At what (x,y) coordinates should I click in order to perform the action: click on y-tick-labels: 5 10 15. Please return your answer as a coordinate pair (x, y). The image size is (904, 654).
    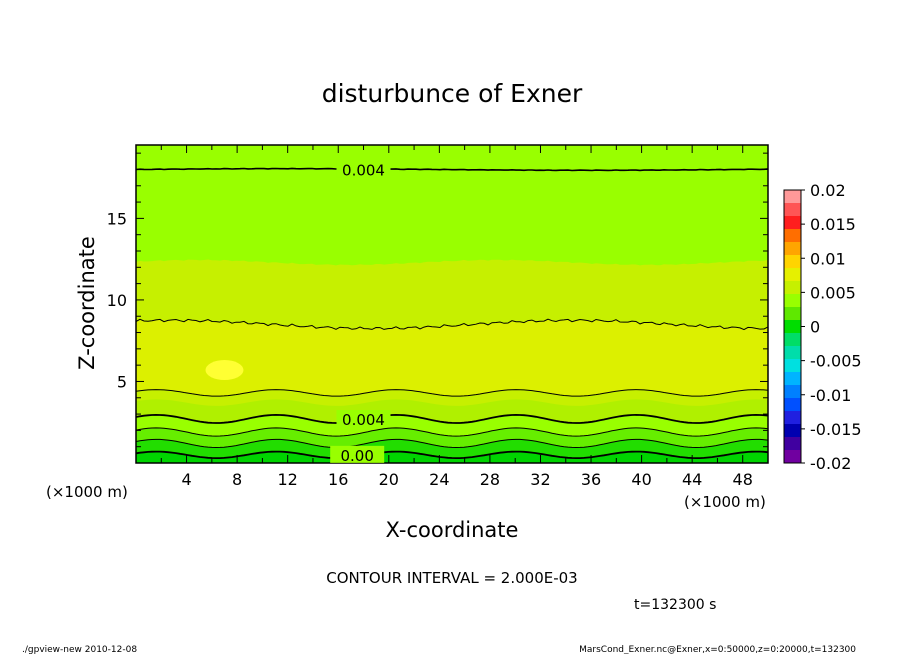
    Looking at the image, I should click on (117, 300).